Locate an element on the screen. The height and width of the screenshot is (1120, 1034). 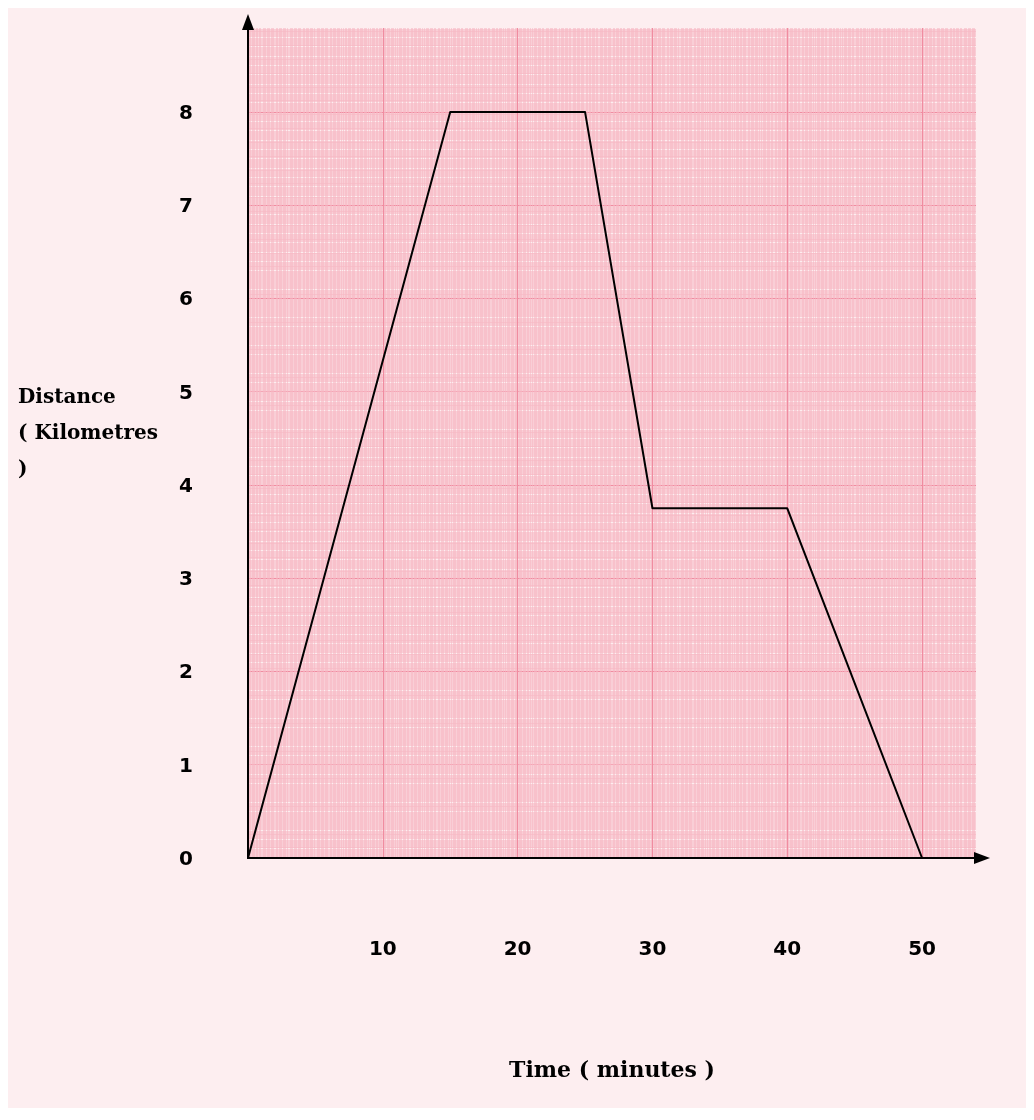
x-tick-label: 50 is located at coordinates (922, 948).